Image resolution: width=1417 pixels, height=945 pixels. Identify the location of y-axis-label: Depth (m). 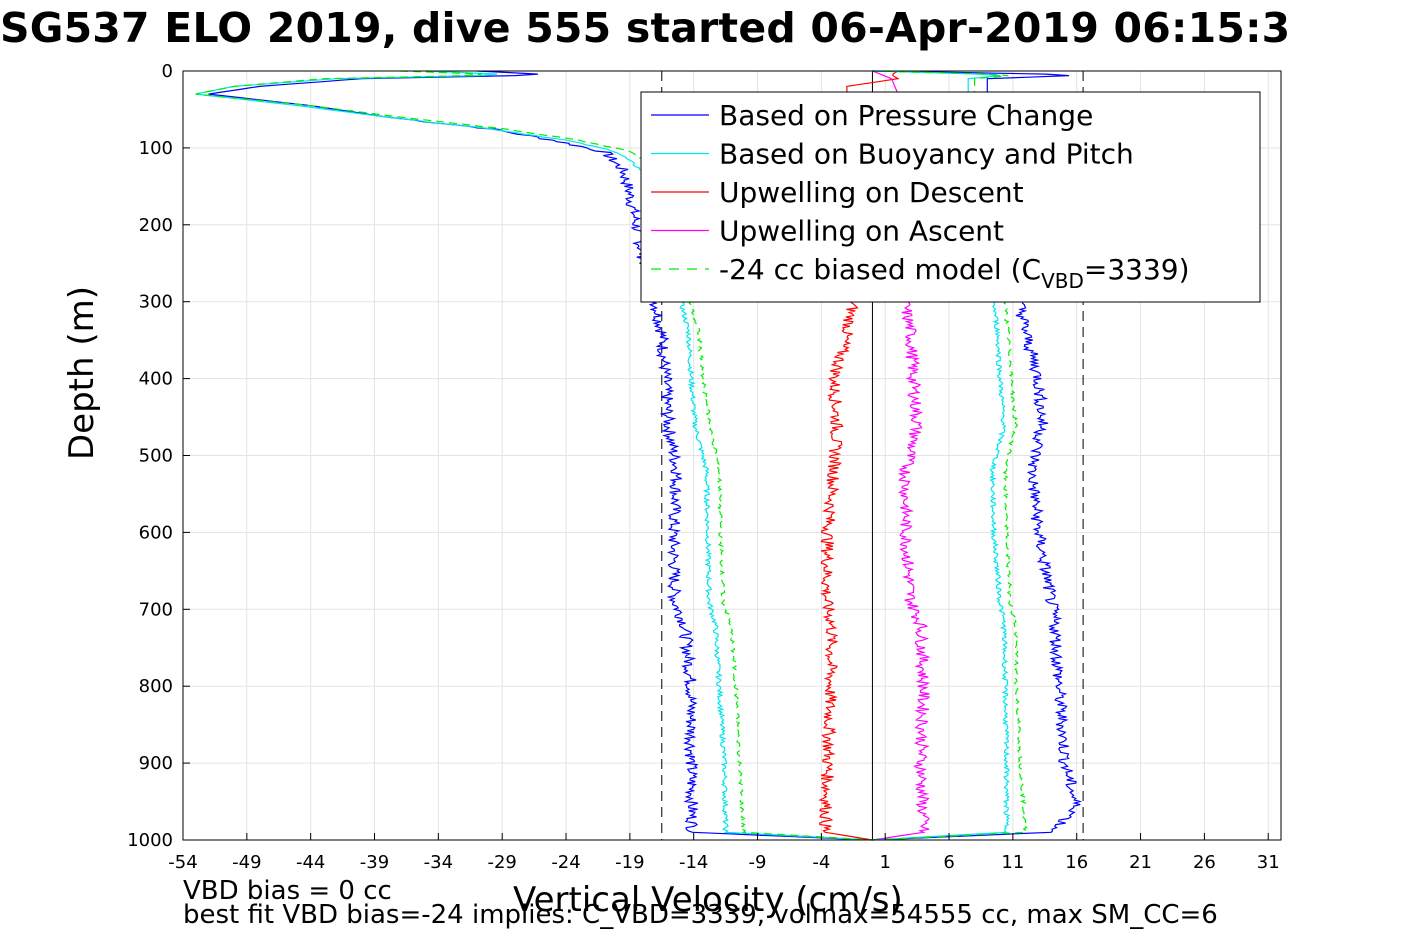
(82, 372).